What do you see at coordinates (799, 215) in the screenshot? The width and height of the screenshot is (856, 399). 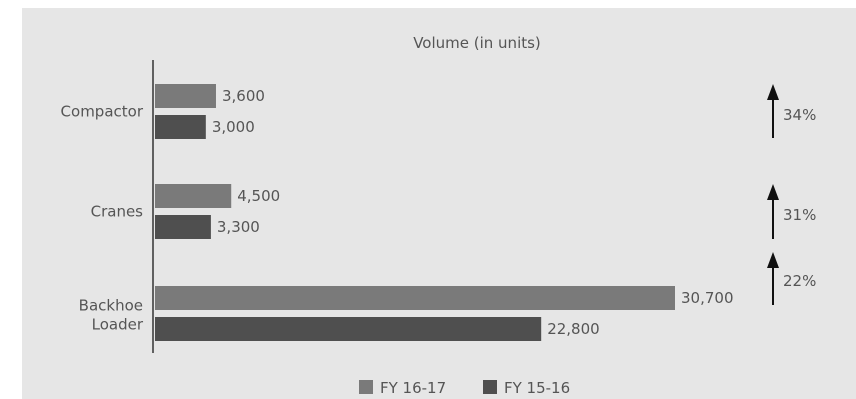 I see `growth-label: 31%` at bounding box center [799, 215].